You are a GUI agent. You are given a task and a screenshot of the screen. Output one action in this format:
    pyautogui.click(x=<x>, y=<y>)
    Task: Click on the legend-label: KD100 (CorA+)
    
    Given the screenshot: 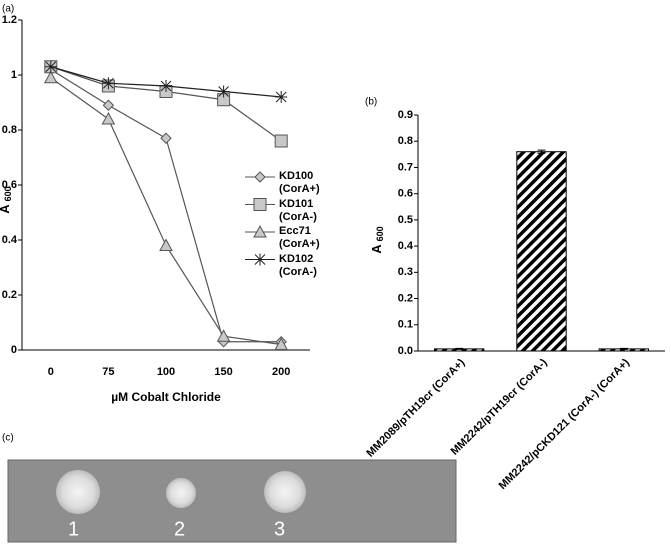 What is the action you would take?
    pyautogui.click(x=299, y=182)
    